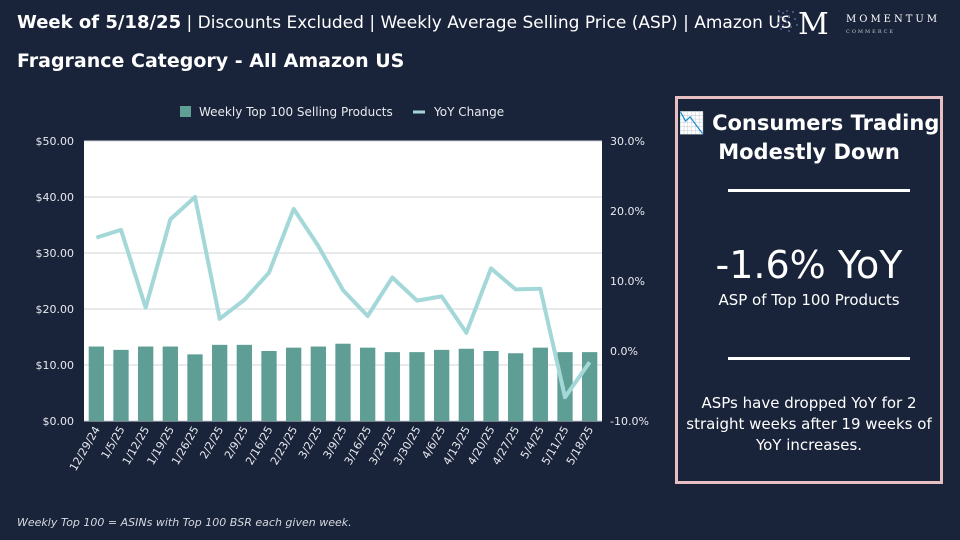 This screenshot has height=540, width=960. I want to click on chart-down-icon: 📉, so click(691, 123).